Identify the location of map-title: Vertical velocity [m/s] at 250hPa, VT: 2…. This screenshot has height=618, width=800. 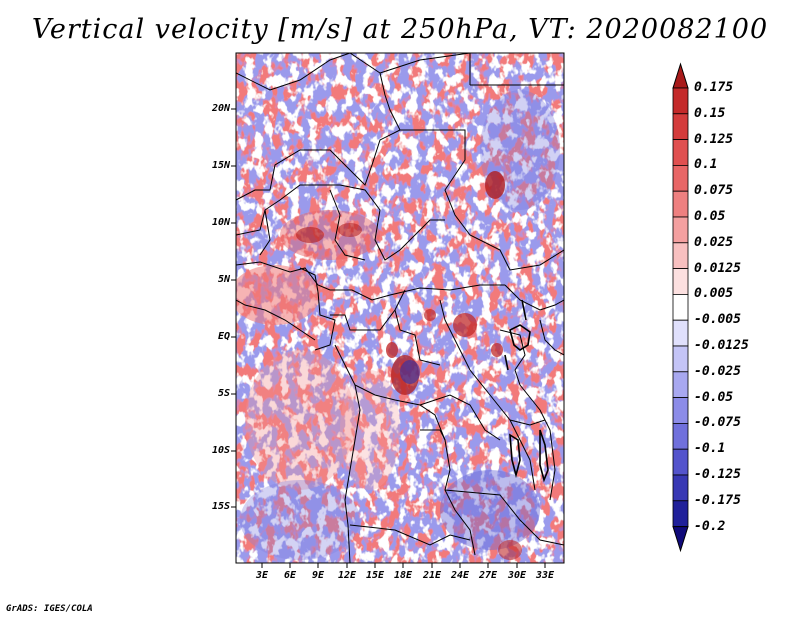
(400, 29).